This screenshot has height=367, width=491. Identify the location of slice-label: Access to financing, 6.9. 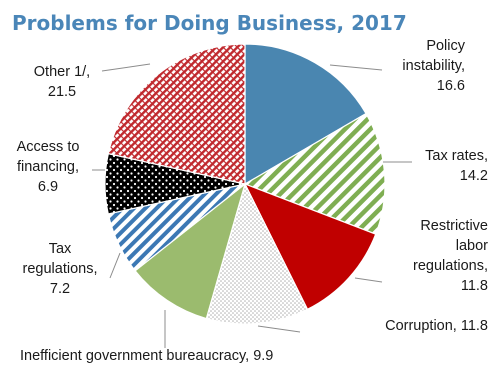
(48, 167).